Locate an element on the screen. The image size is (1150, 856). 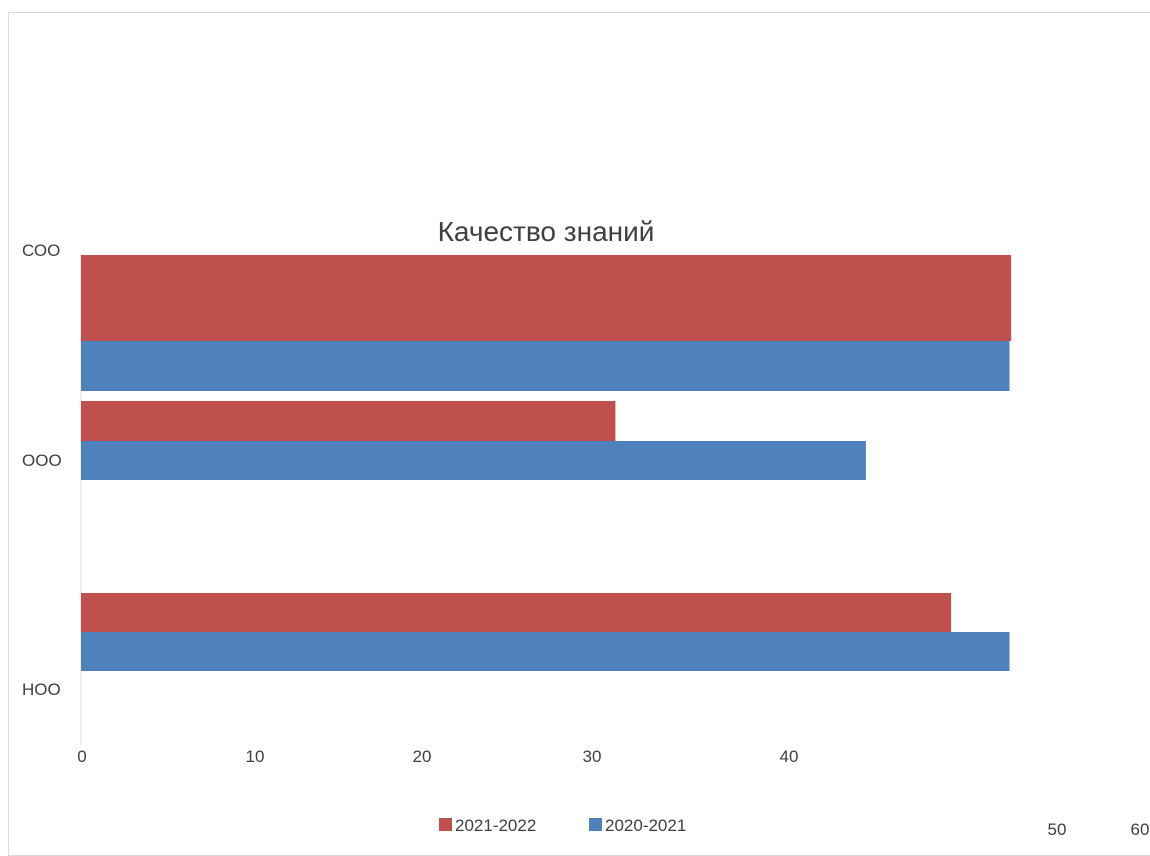
category-labels: НОО ООО СОО is located at coordinates (42, 470).